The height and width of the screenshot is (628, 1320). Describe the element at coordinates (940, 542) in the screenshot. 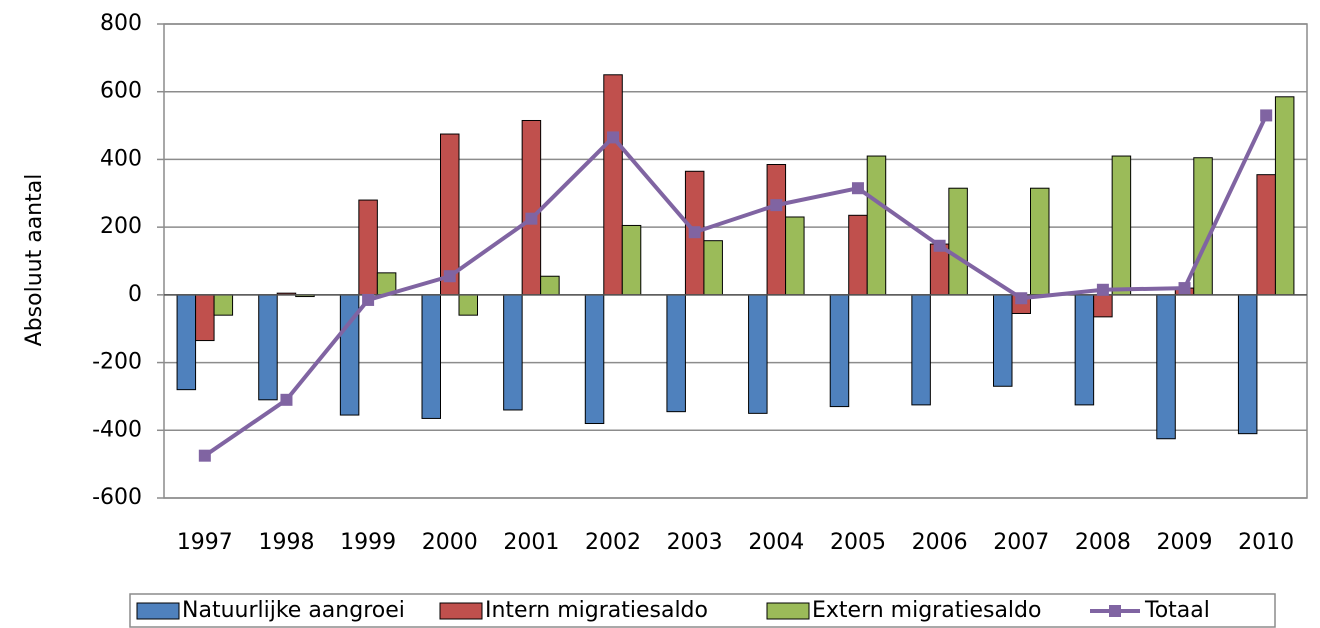

I see `x-tick-label: 2006` at that location.